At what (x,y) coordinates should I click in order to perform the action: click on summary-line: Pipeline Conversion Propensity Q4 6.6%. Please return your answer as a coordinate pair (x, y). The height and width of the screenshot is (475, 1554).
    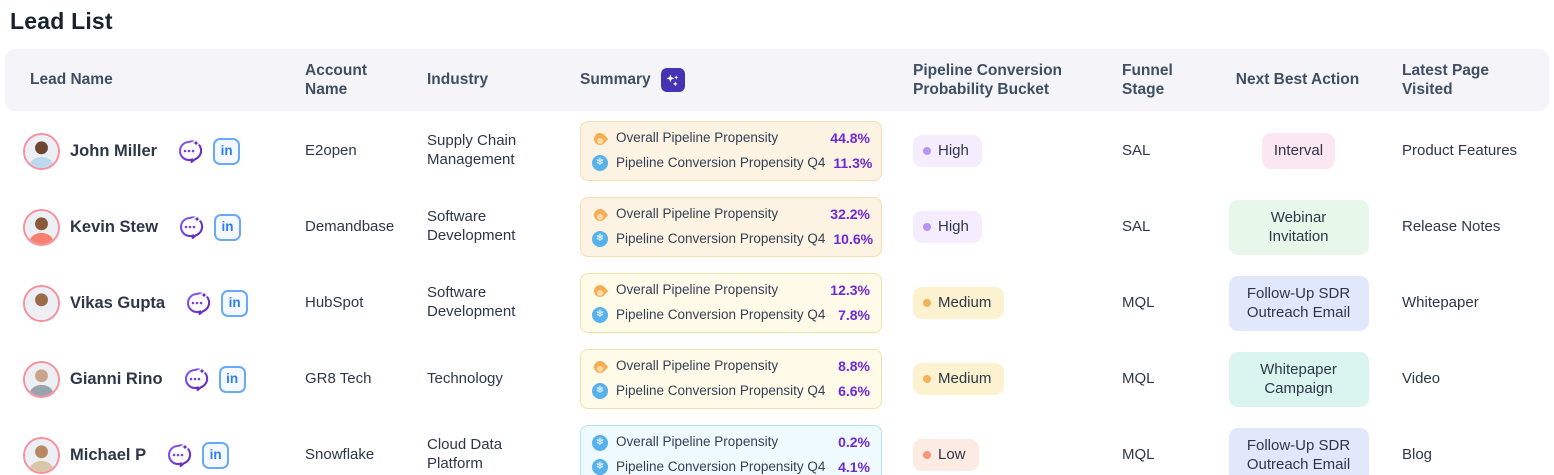
    Looking at the image, I should click on (731, 392).